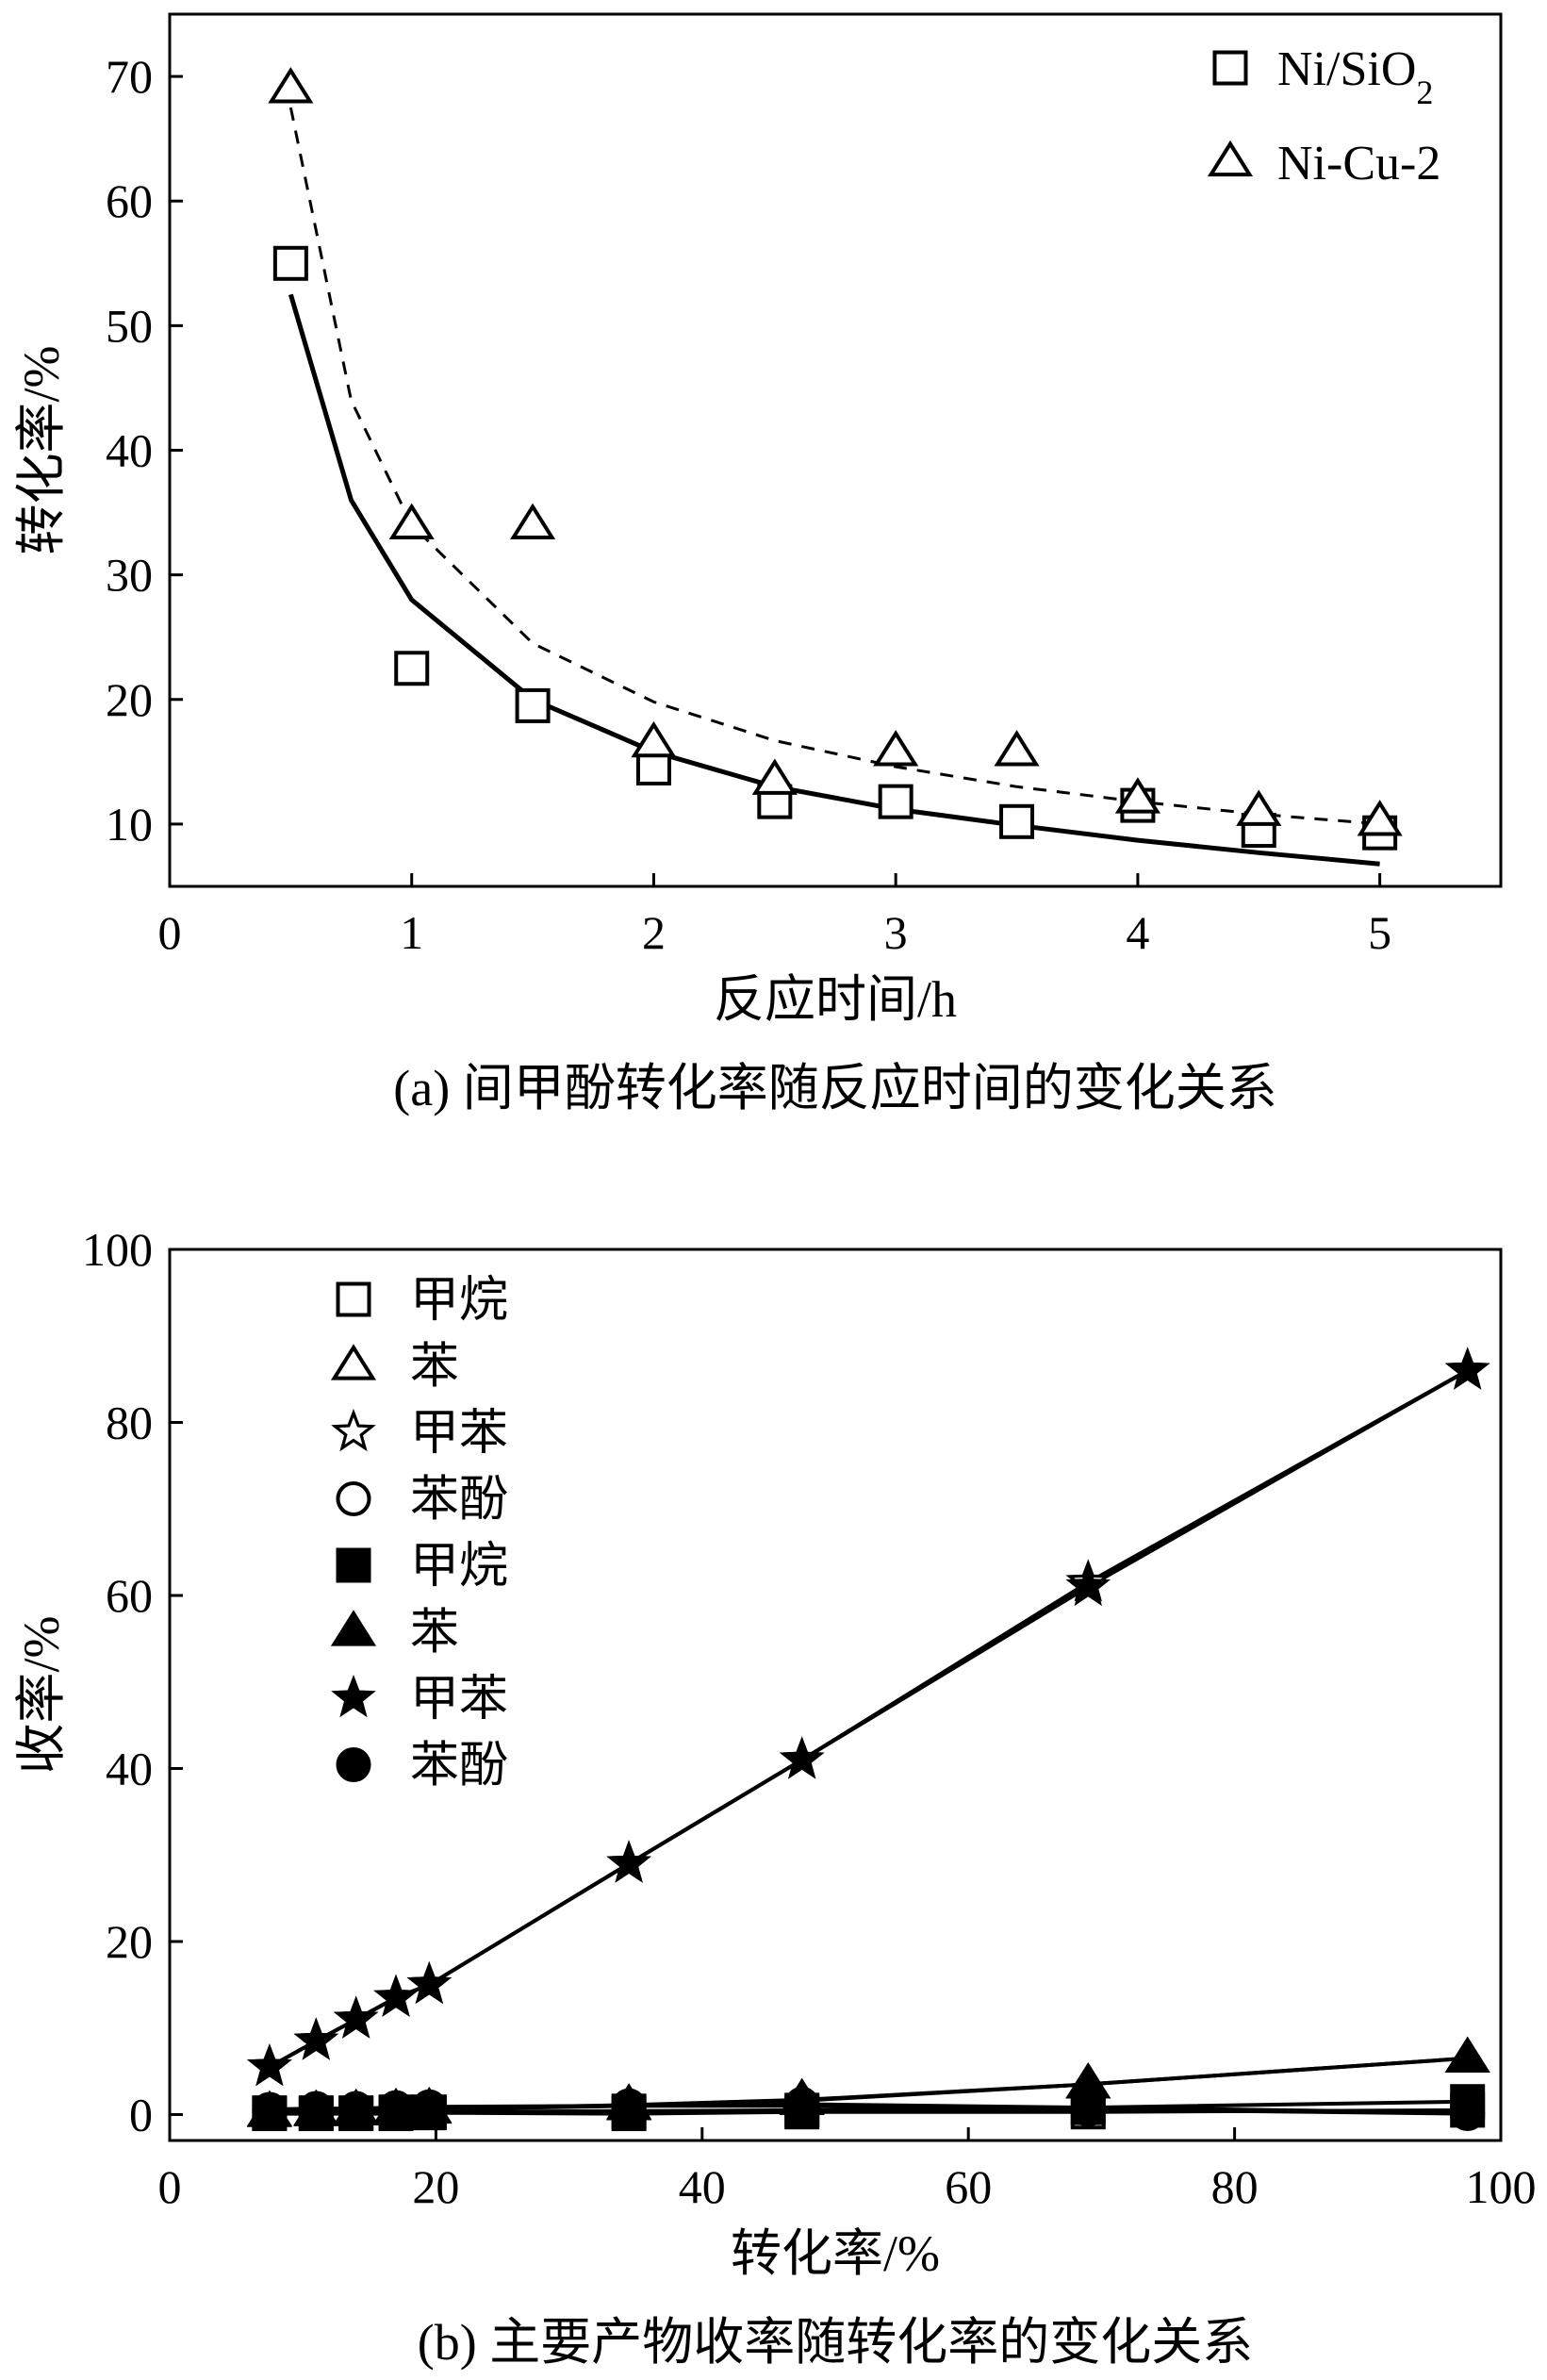 The image size is (1547, 2380). Describe the element at coordinates (129, 824) in the screenshot. I see `y-tick-label: 10` at that location.